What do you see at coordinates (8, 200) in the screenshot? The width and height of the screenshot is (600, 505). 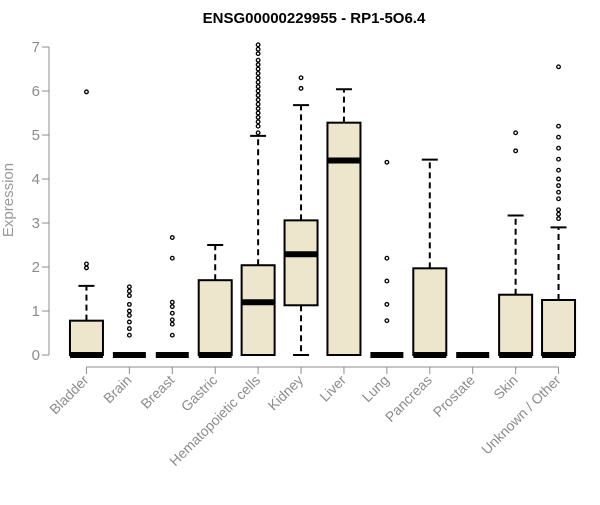 I see `y-axis-label: Expression` at bounding box center [8, 200].